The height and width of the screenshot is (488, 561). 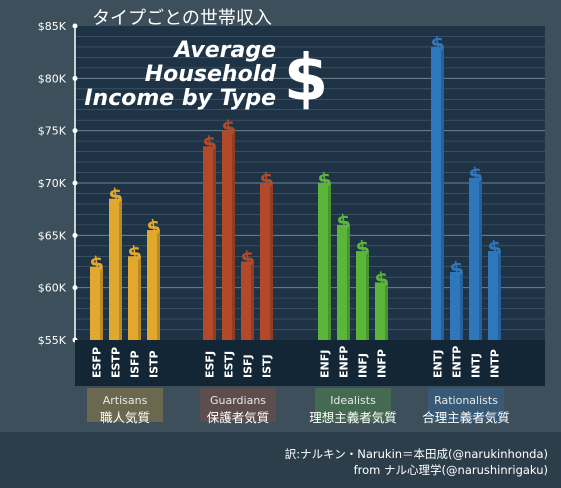 What do you see at coordinates (266, 261) in the screenshot?
I see `bar-istj` at bounding box center [266, 261].